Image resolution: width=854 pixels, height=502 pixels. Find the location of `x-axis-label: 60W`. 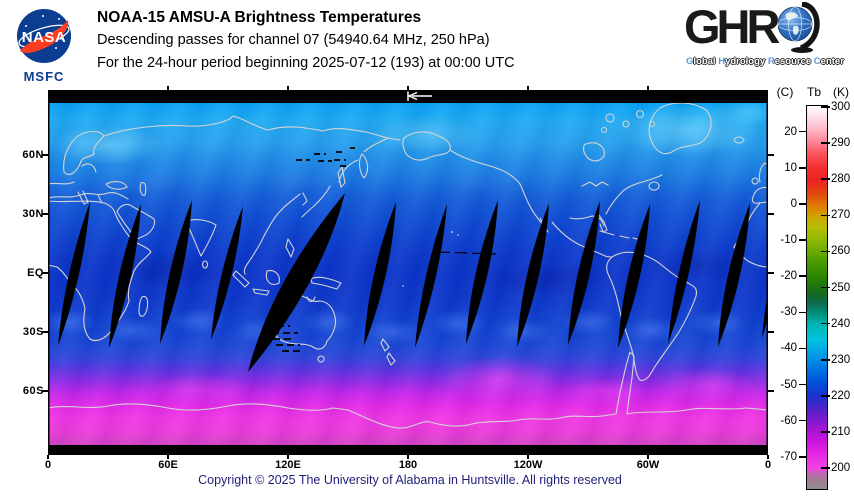

x-axis-label: 60W is located at coordinates (648, 465).